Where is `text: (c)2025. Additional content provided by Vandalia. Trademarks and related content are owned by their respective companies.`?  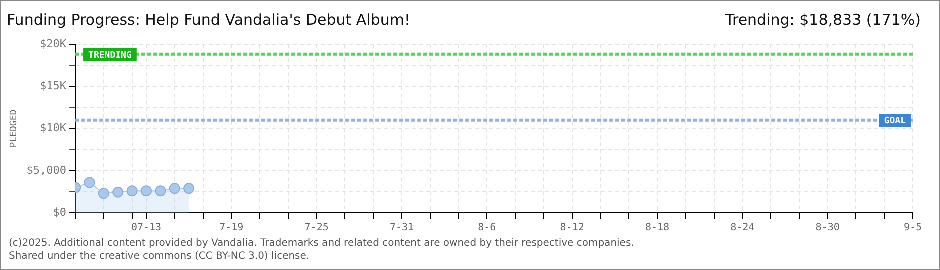
text: (c)2025. Additional content provided by Vandalia. Trademarks and related content are owned by their respective companies. is located at coordinates (321, 243).